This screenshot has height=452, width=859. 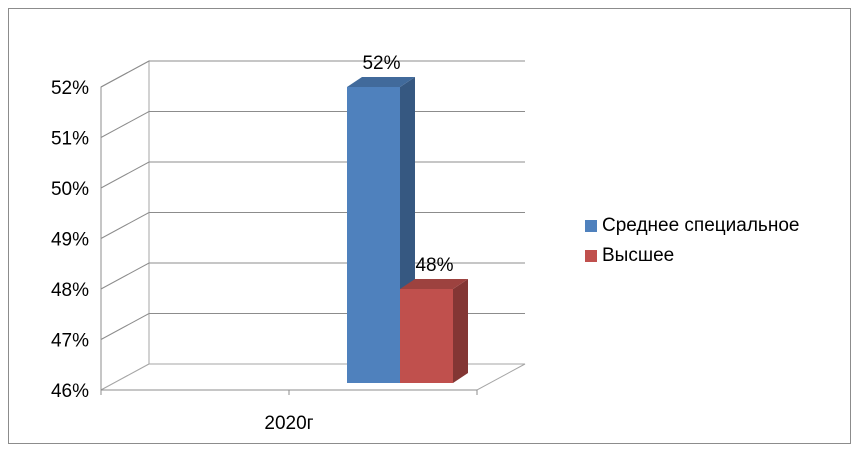 What do you see at coordinates (70, 341) in the screenshot?
I see `y-tick-label: 47%` at bounding box center [70, 341].